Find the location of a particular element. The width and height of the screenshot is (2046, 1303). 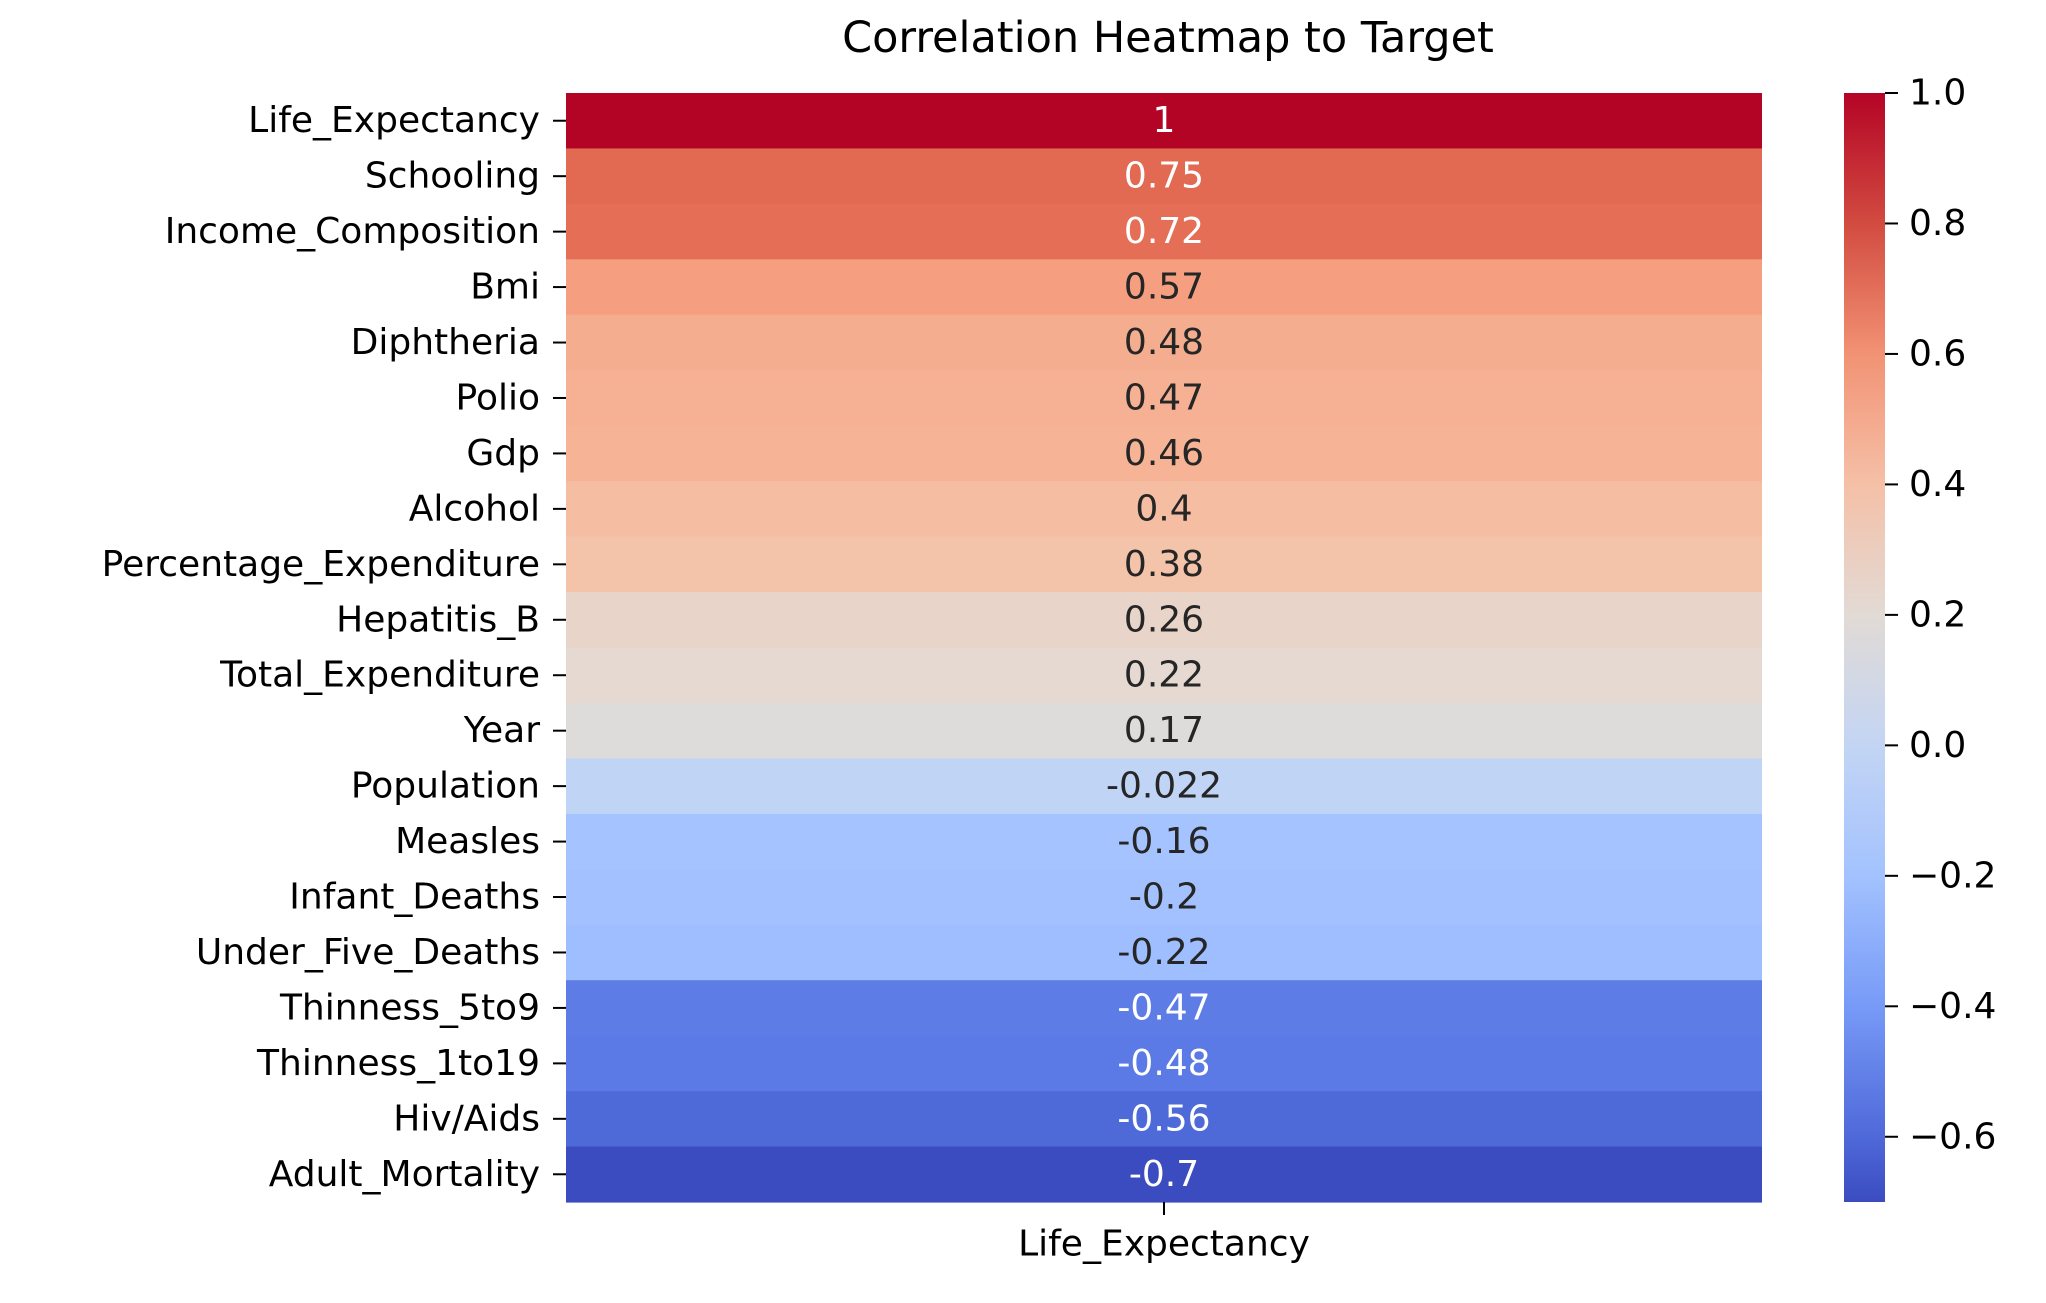

cell-value-label: 0.57 is located at coordinates (1164, 287).